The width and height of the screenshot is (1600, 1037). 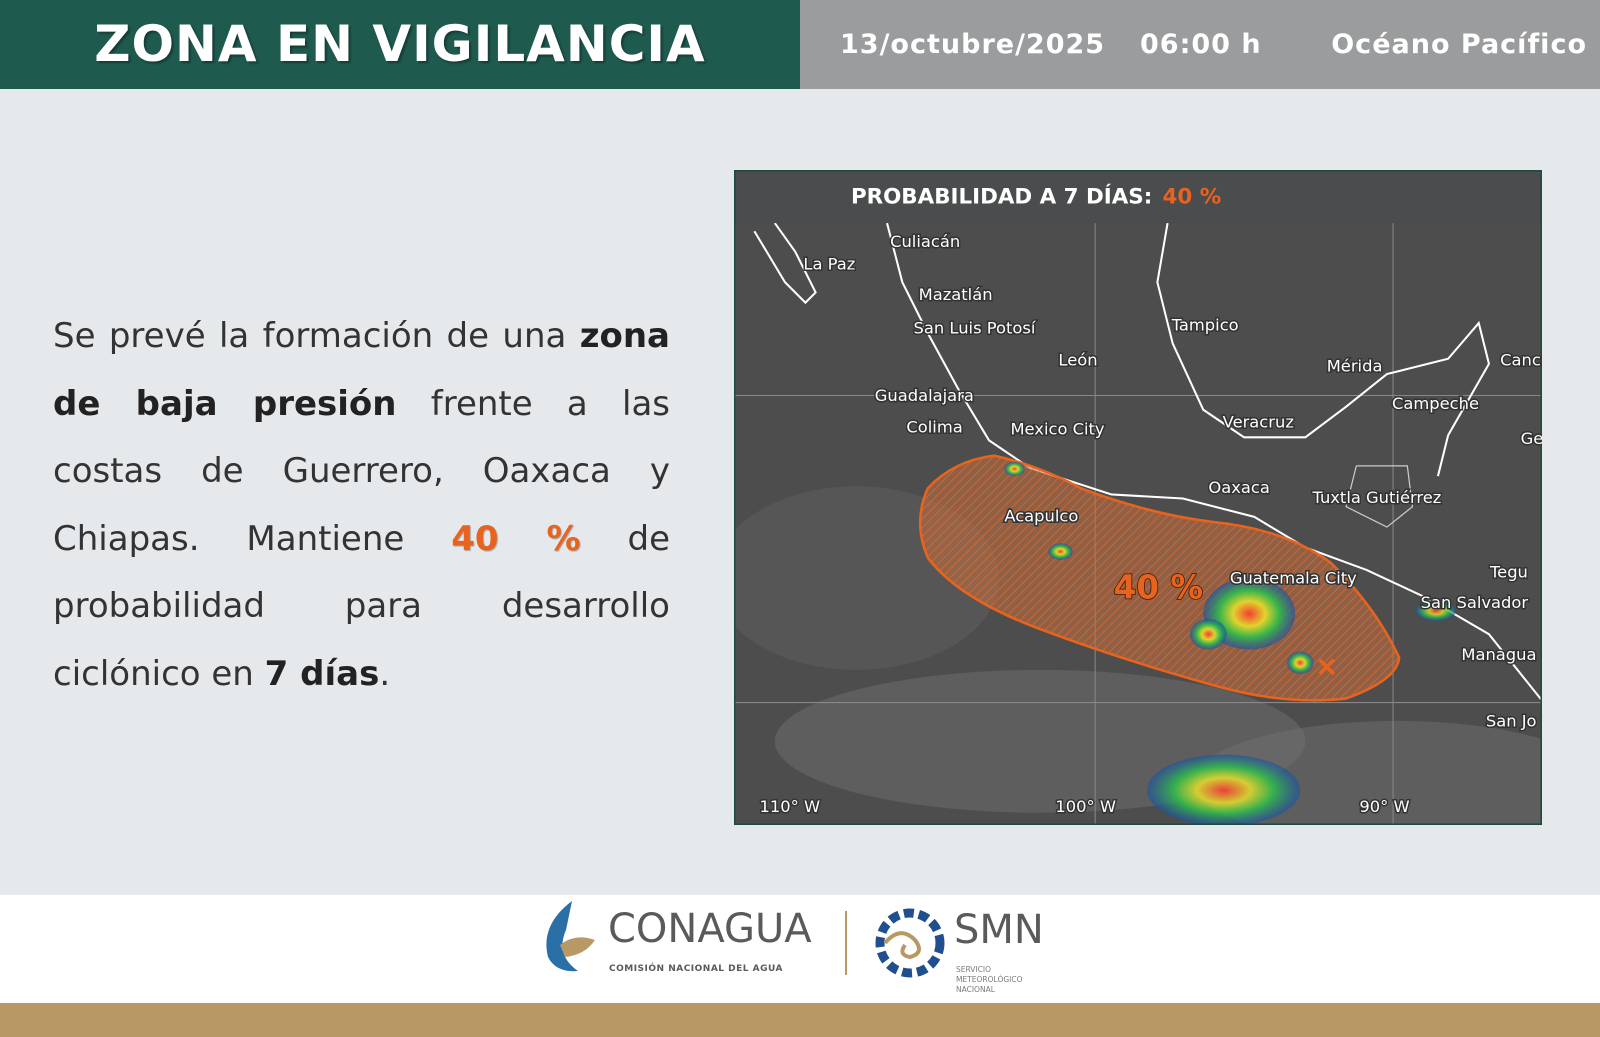 I want to click on longitude-label: 100° W, so click(x=1085, y=806).